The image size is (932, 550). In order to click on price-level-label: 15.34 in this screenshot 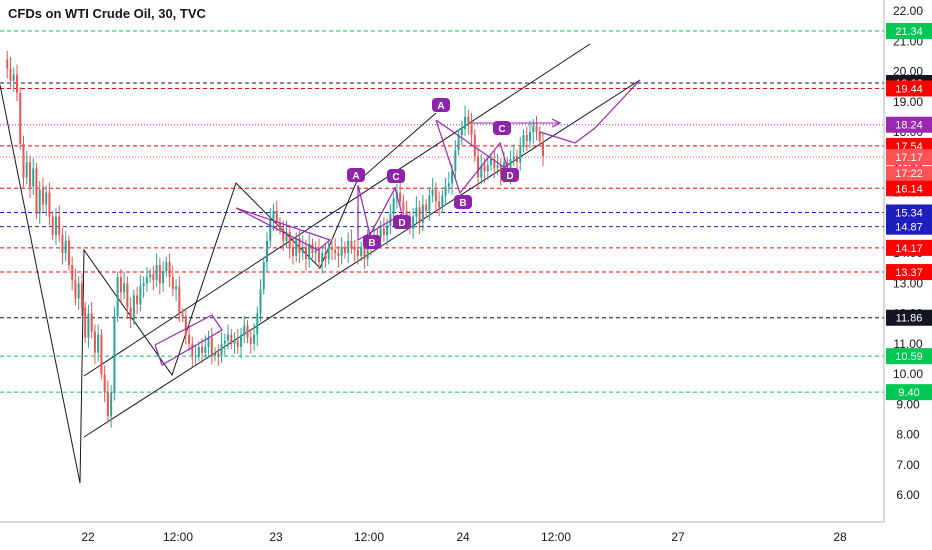, I will do `click(909, 213)`.